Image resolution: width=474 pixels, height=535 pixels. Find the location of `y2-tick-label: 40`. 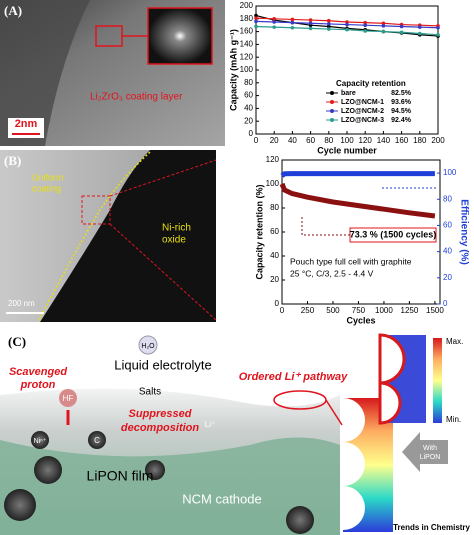

y2-tick-label: 40 is located at coordinates (447, 251).